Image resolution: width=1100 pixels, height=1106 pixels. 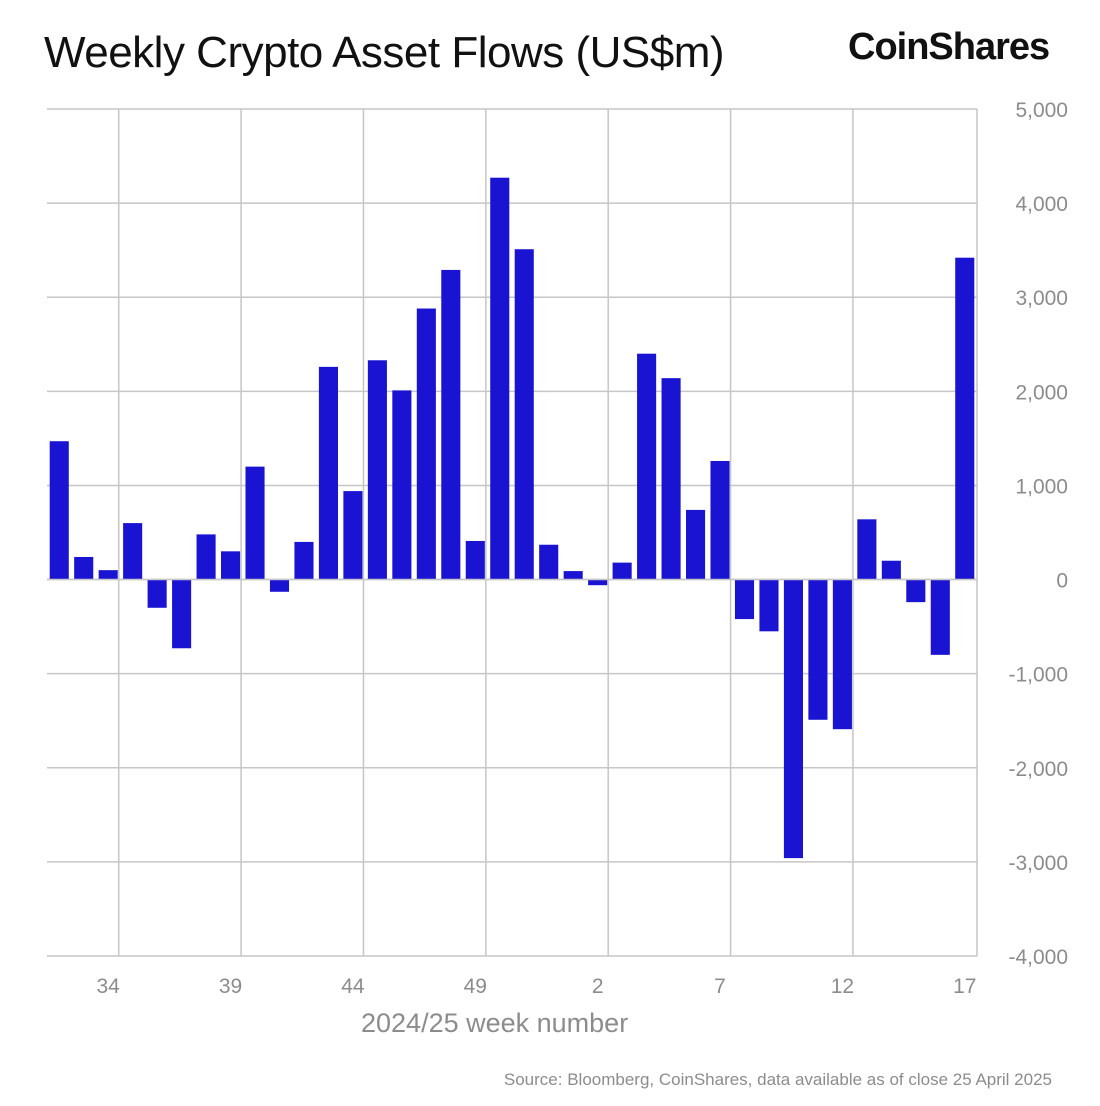 I want to click on x-axis-title: 2024/25 week number, so click(x=495, y=1023).